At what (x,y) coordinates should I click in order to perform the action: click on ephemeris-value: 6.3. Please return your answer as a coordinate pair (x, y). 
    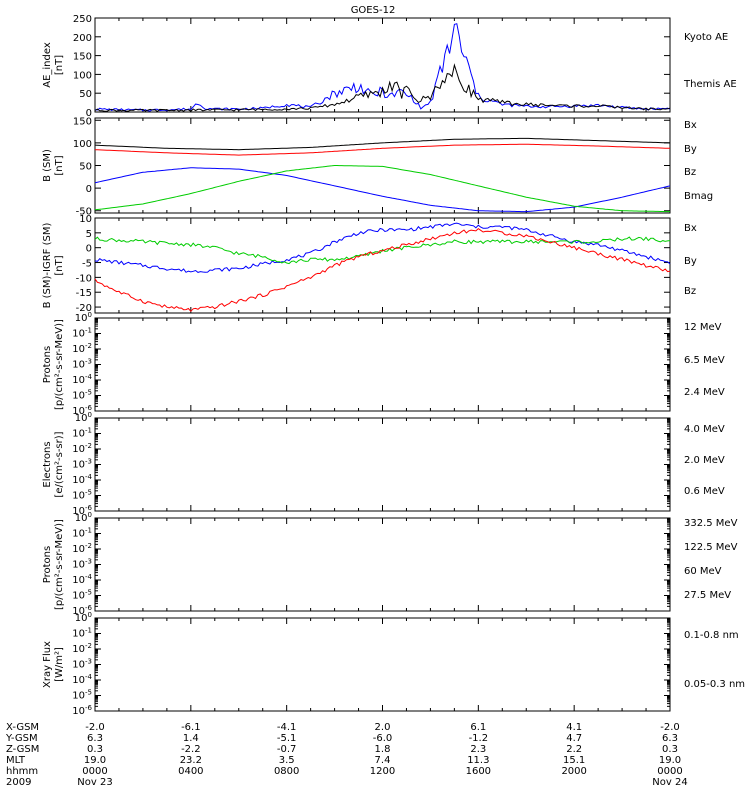
    Looking at the image, I should click on (670, 738).